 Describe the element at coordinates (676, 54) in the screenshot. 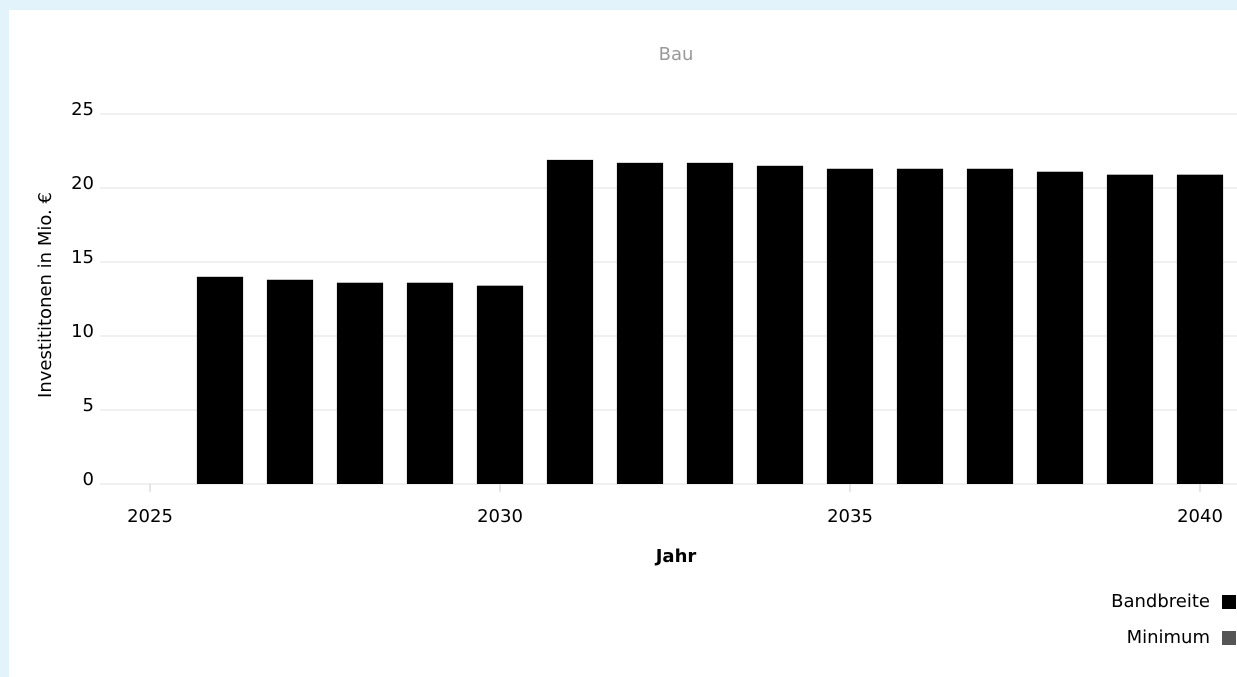

I see `chart-title: Bau` at that location.